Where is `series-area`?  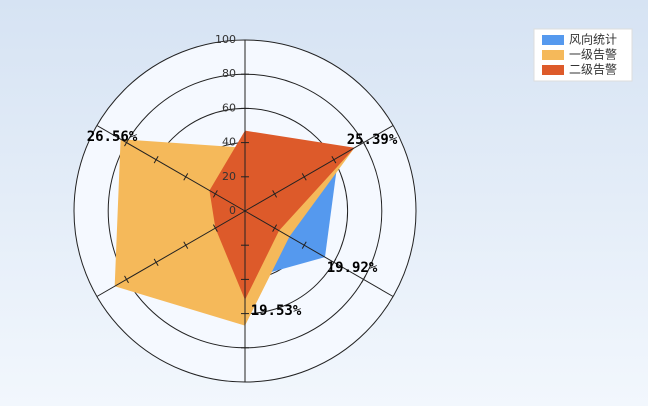 series-area is located at coordinates (282, 215).